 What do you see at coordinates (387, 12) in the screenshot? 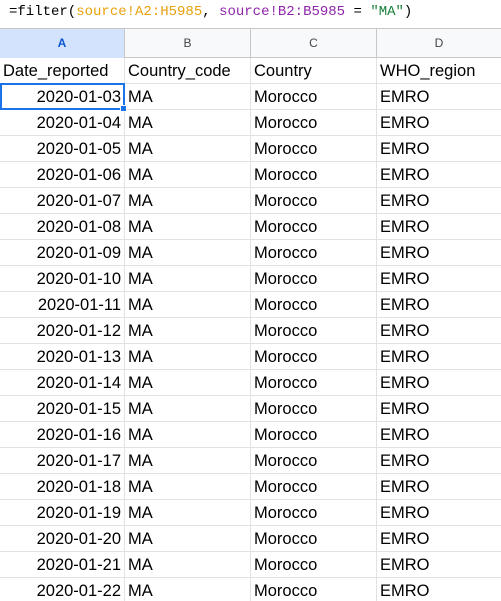
I see `formula-string-literal: "MA"` at bounding box center [387, 12].